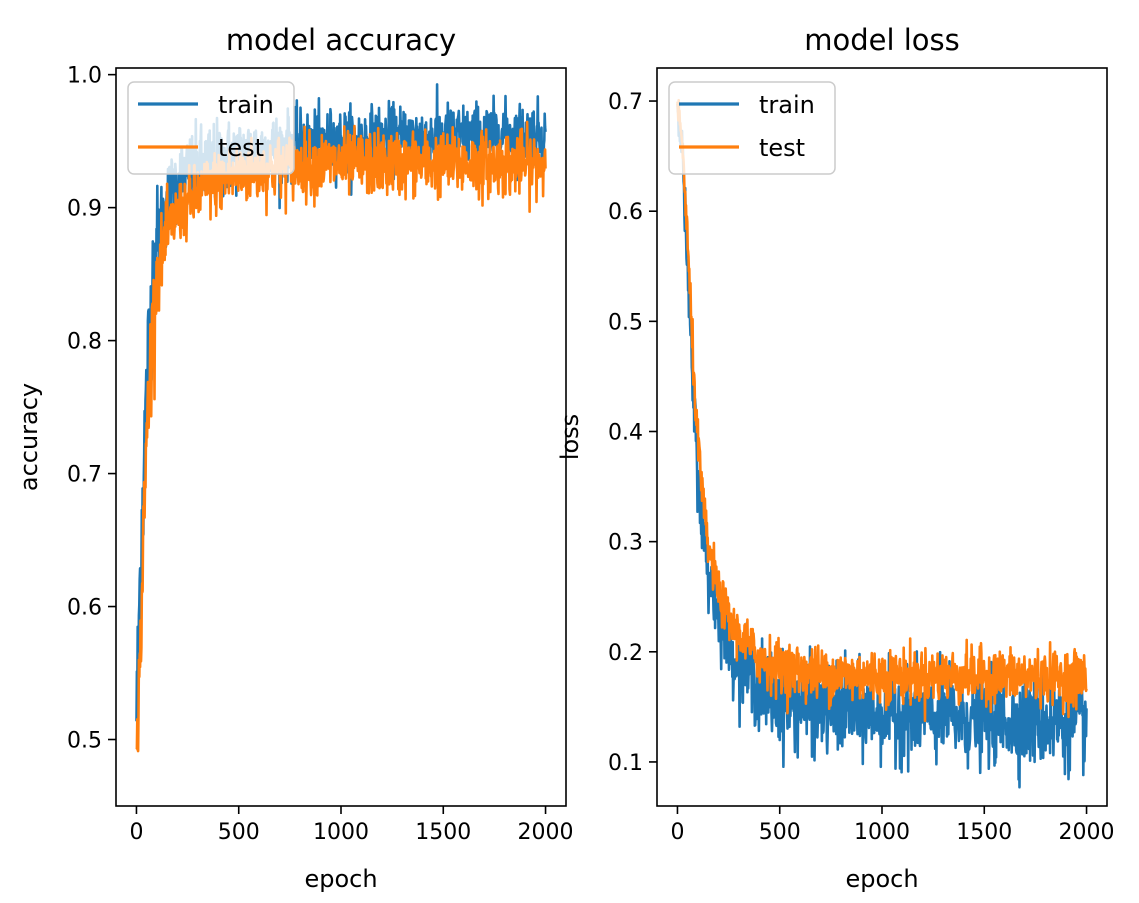  I want to click on accuracy-x-ticks: 0 500 1000 1500 2000, so click(351, 825).